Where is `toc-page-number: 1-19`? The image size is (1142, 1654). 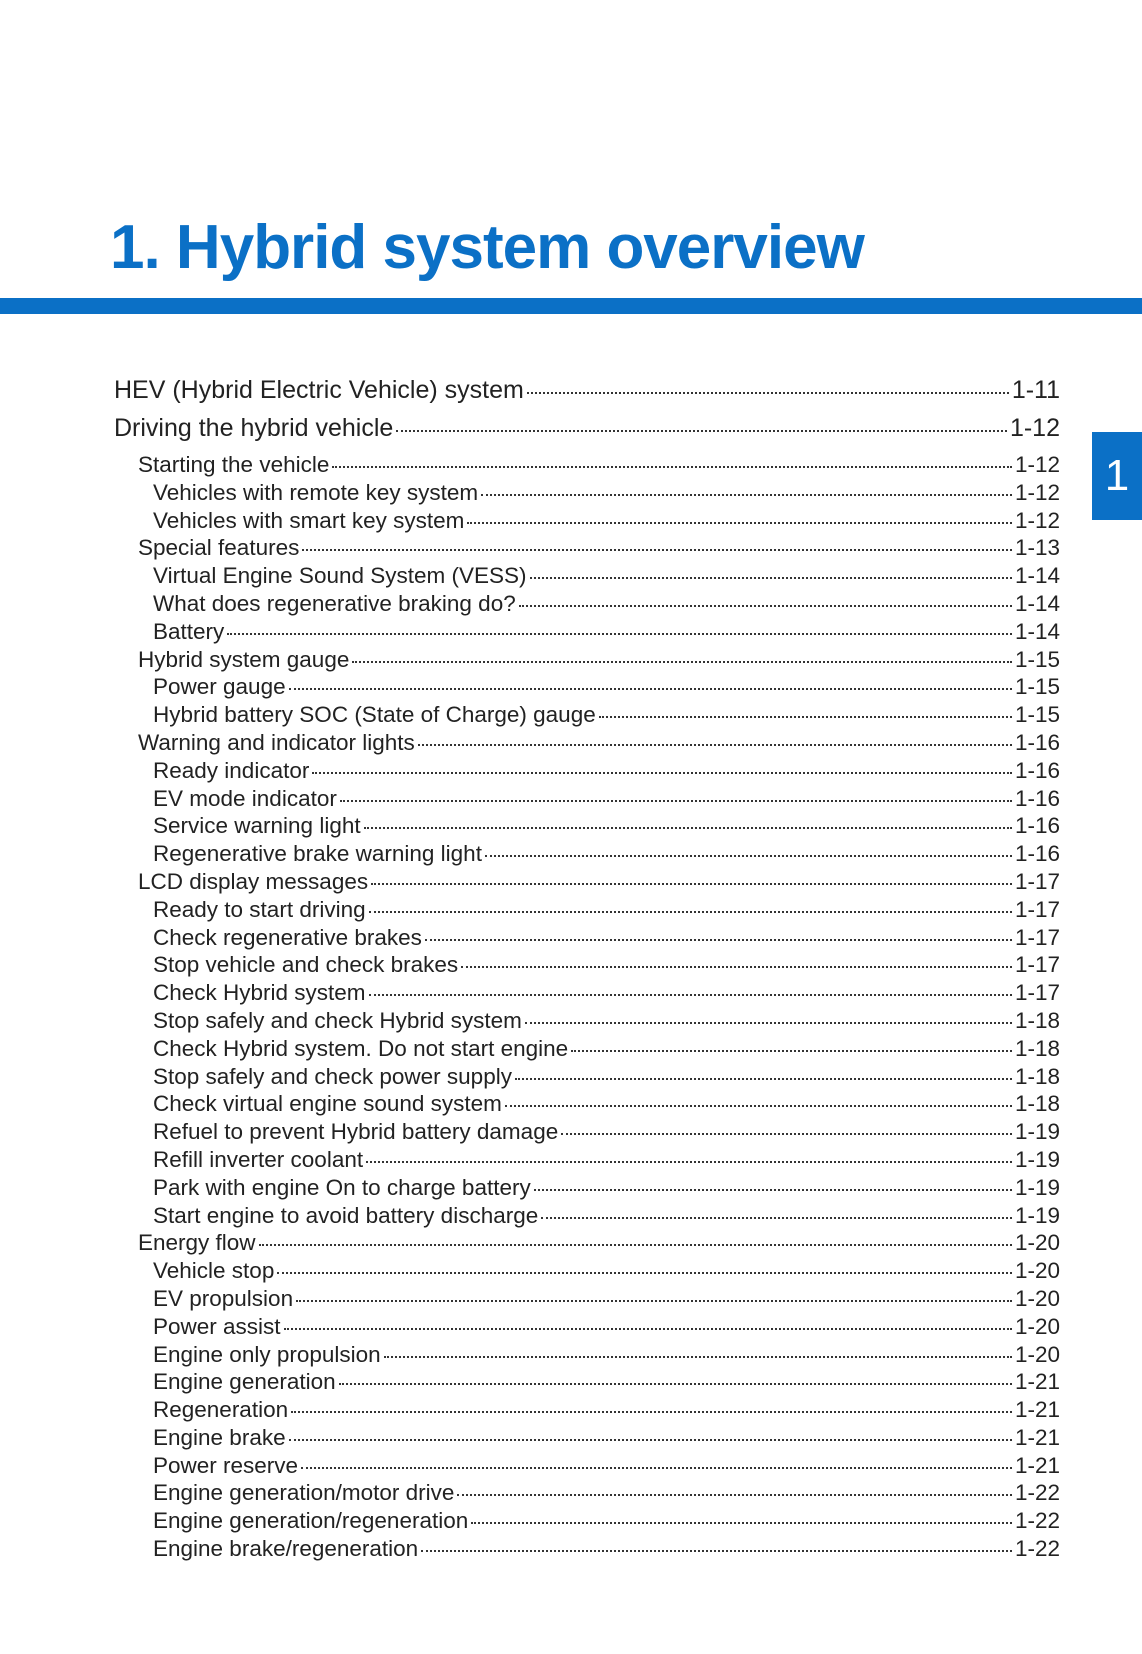 toc-page-number: 1-19 is located at coordinates (1037, 1159).